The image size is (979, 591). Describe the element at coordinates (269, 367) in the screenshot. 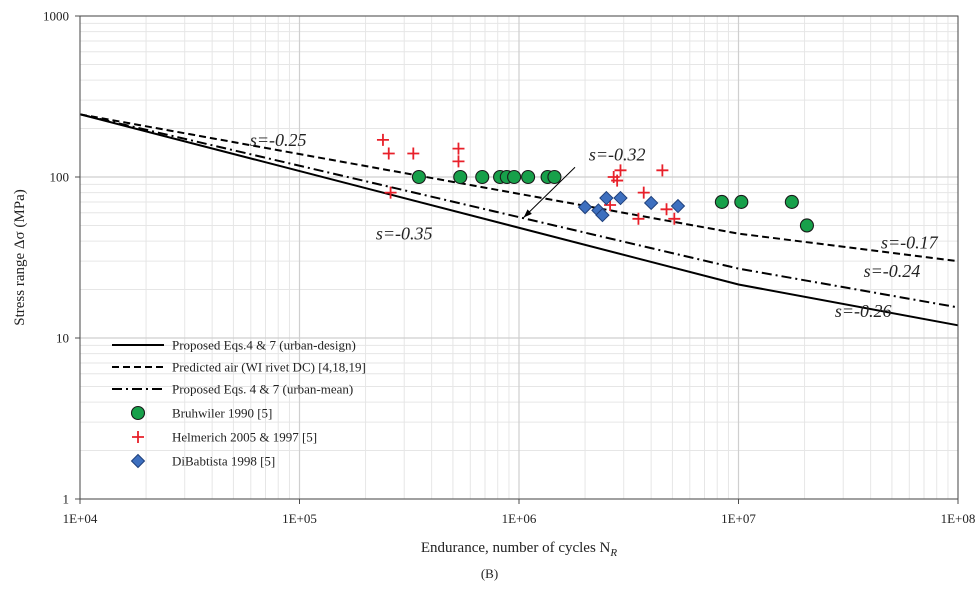

I see `legend-label: Predicted air (WI rivet DC) [4,18,19]` at that location.